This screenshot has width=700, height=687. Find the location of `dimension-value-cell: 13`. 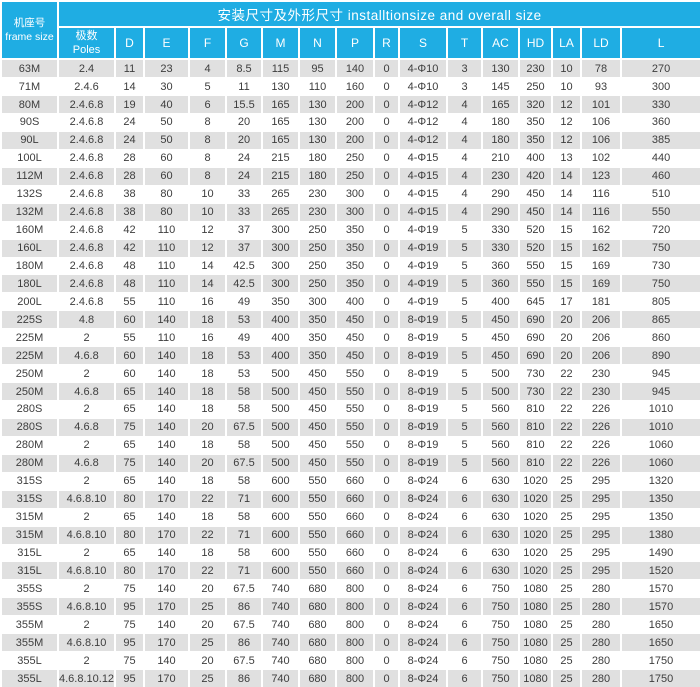

dimension-value-cell: 13 is located at coordinates (566, 158).